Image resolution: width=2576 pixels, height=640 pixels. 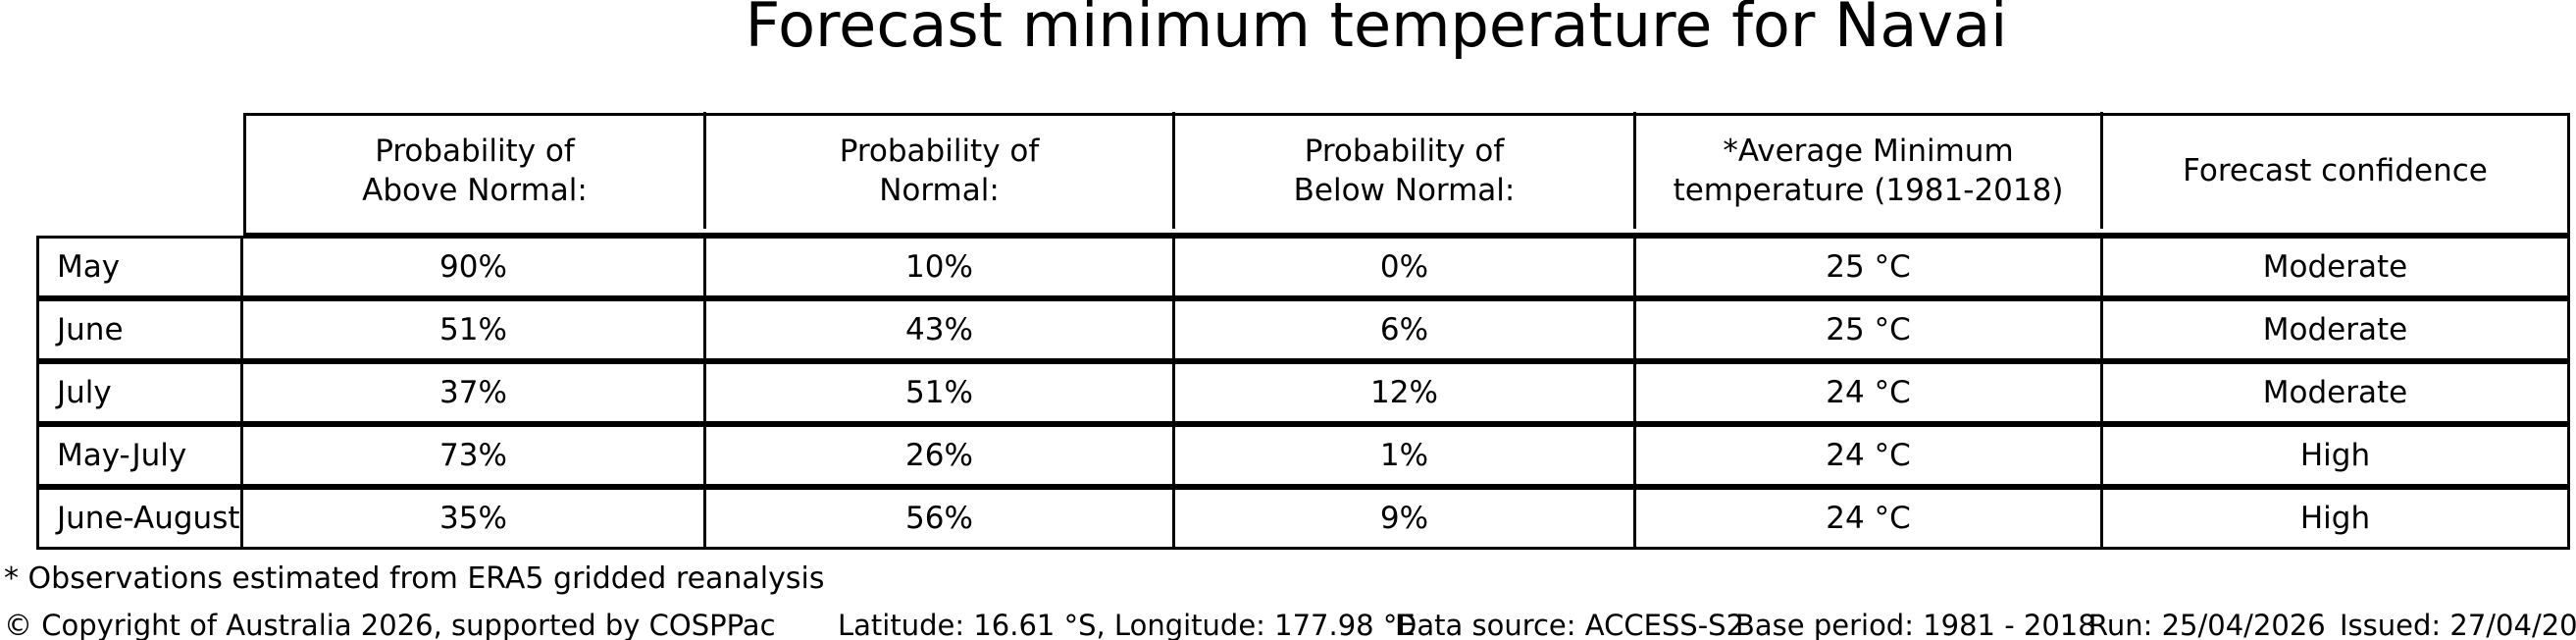 I want to click on table-row: May 90% 10% 0% 25 °C Moderate, so click(x=1303, y=267).